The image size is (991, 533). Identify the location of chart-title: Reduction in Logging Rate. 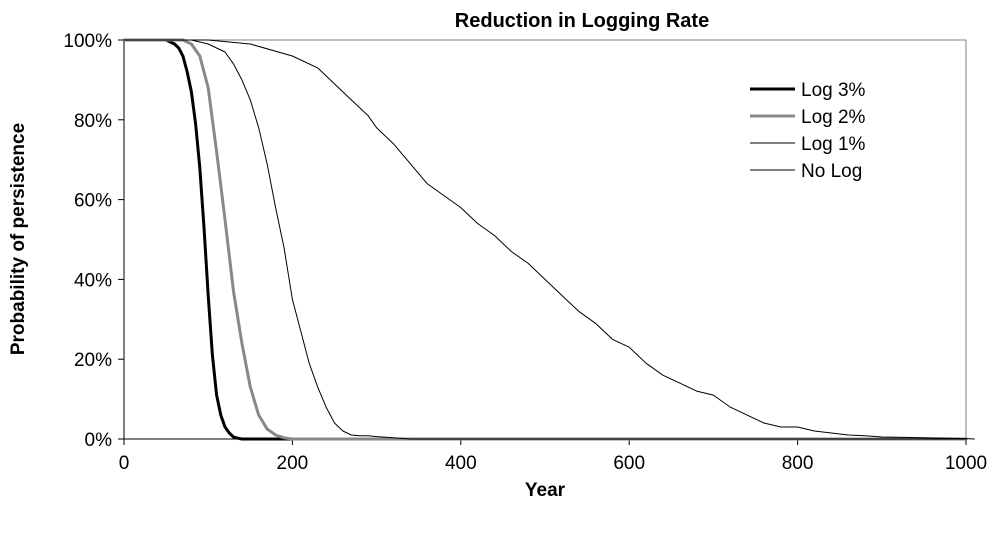
(582, 21).